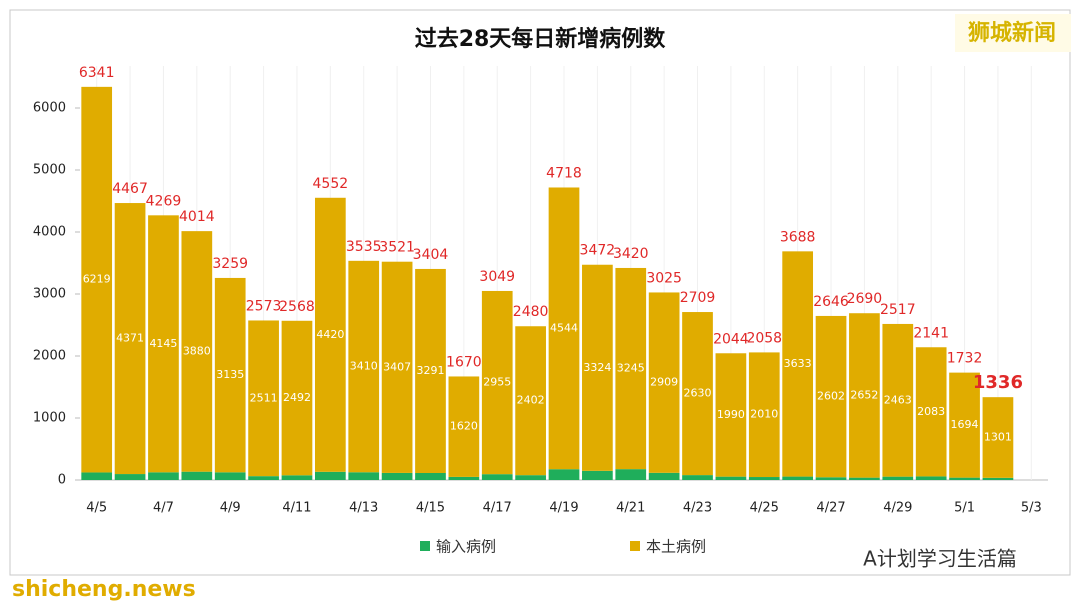  Describe the element at coordinates (49, 108) in the screenshot. I see `y-tick-label: 6000` at that location.